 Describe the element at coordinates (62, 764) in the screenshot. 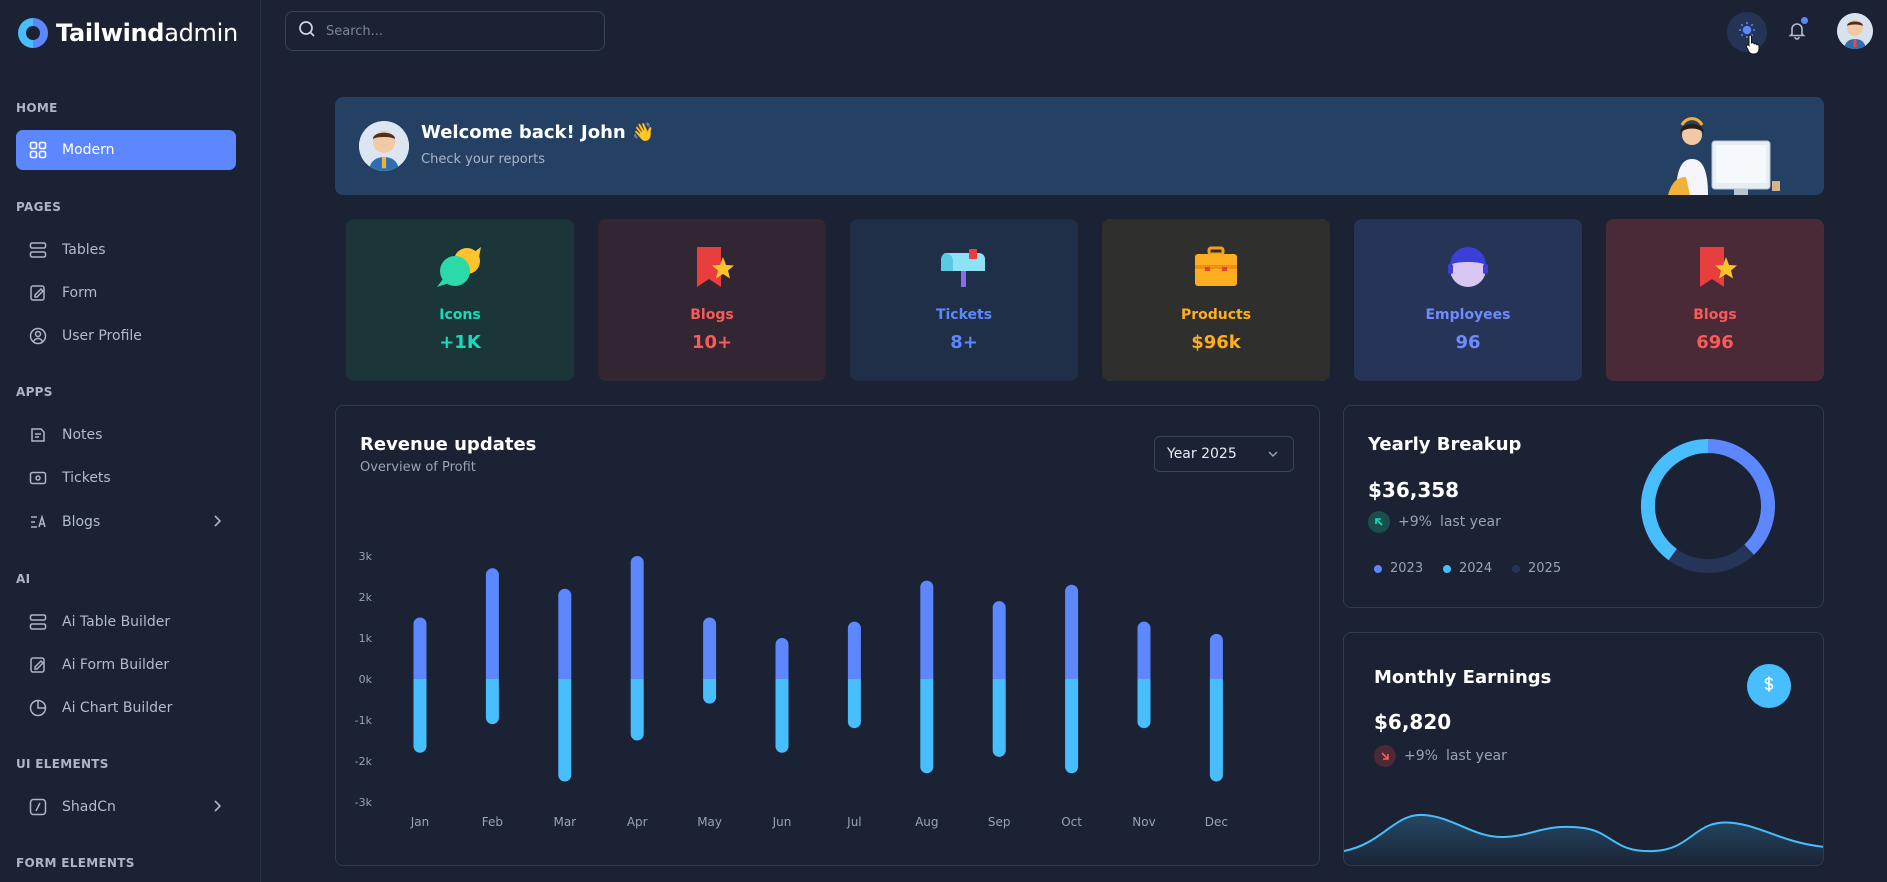

I see `nav-section-ui-elements: UI ELEMENTS` at that location.